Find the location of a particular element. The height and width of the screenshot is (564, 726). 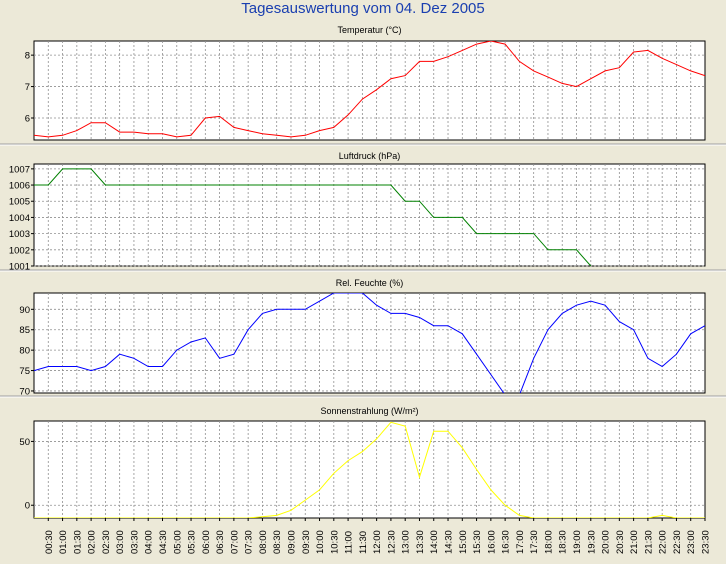

x-tick-label: 07:30 is located at coordinates (249, 542).